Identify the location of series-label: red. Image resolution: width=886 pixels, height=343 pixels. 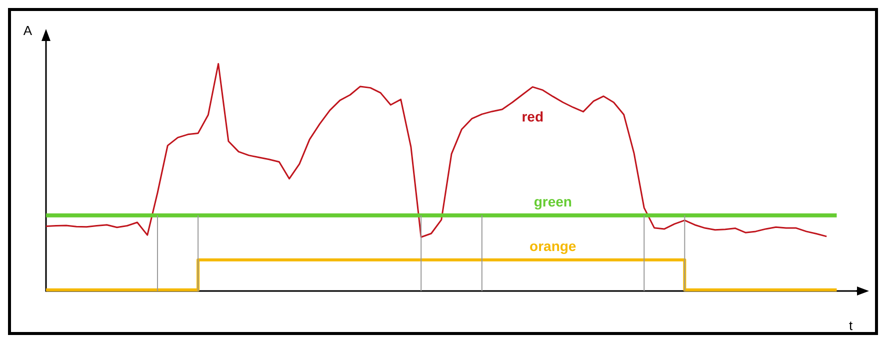
(533, 116).